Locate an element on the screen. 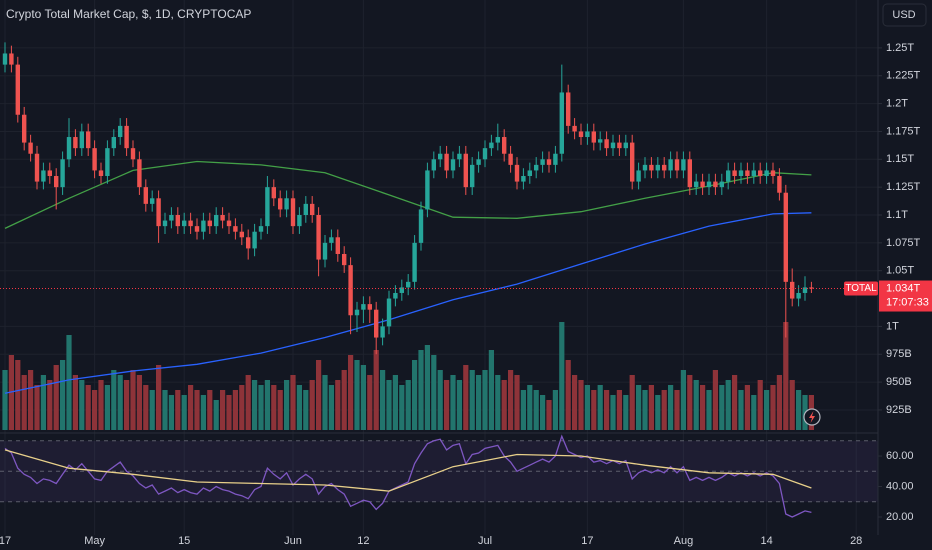 The height and width of the screenshot is (550, 932). x-tick-label: 15 is located at coordinates (184, 541).